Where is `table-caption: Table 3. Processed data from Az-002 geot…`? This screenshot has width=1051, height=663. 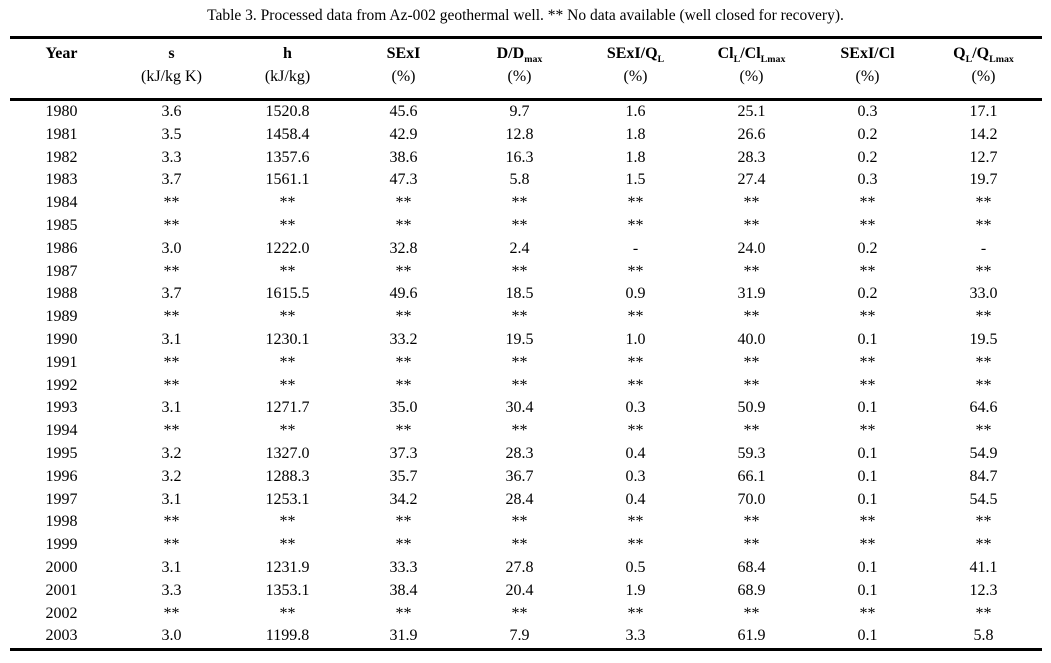
table-caption: Table 3. Processed data from Az-002 geot… is located at coordinates (525, 15).